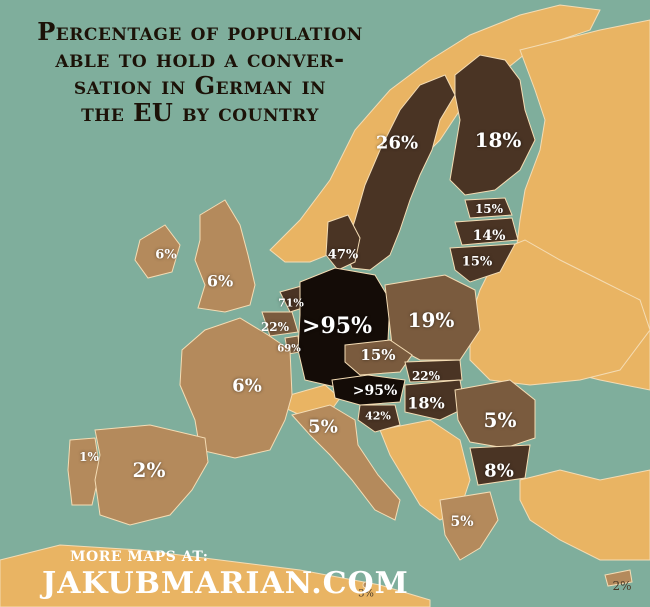 The height and width of the screenshot is (607, 650). I want to click on czechia-shape, so click(378, 357).